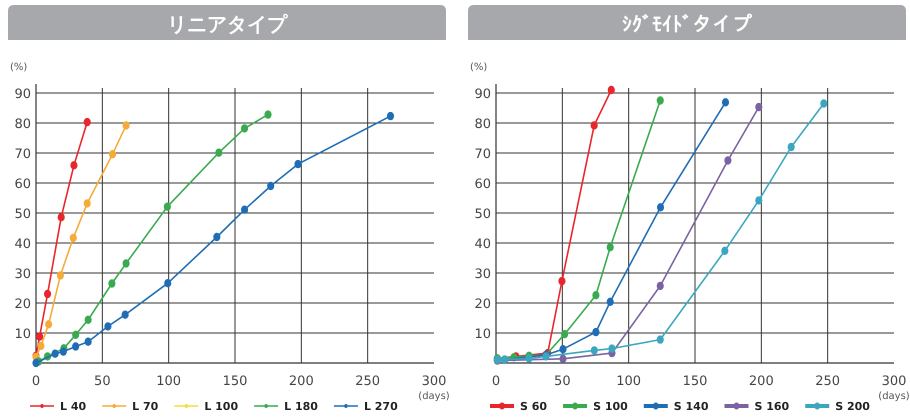 Image resolution: width=910 pixels, height=420 pixels. Describe the element at coordinates (169, 381) in the screenshot. I see `x-tick-label: 100` at that location.